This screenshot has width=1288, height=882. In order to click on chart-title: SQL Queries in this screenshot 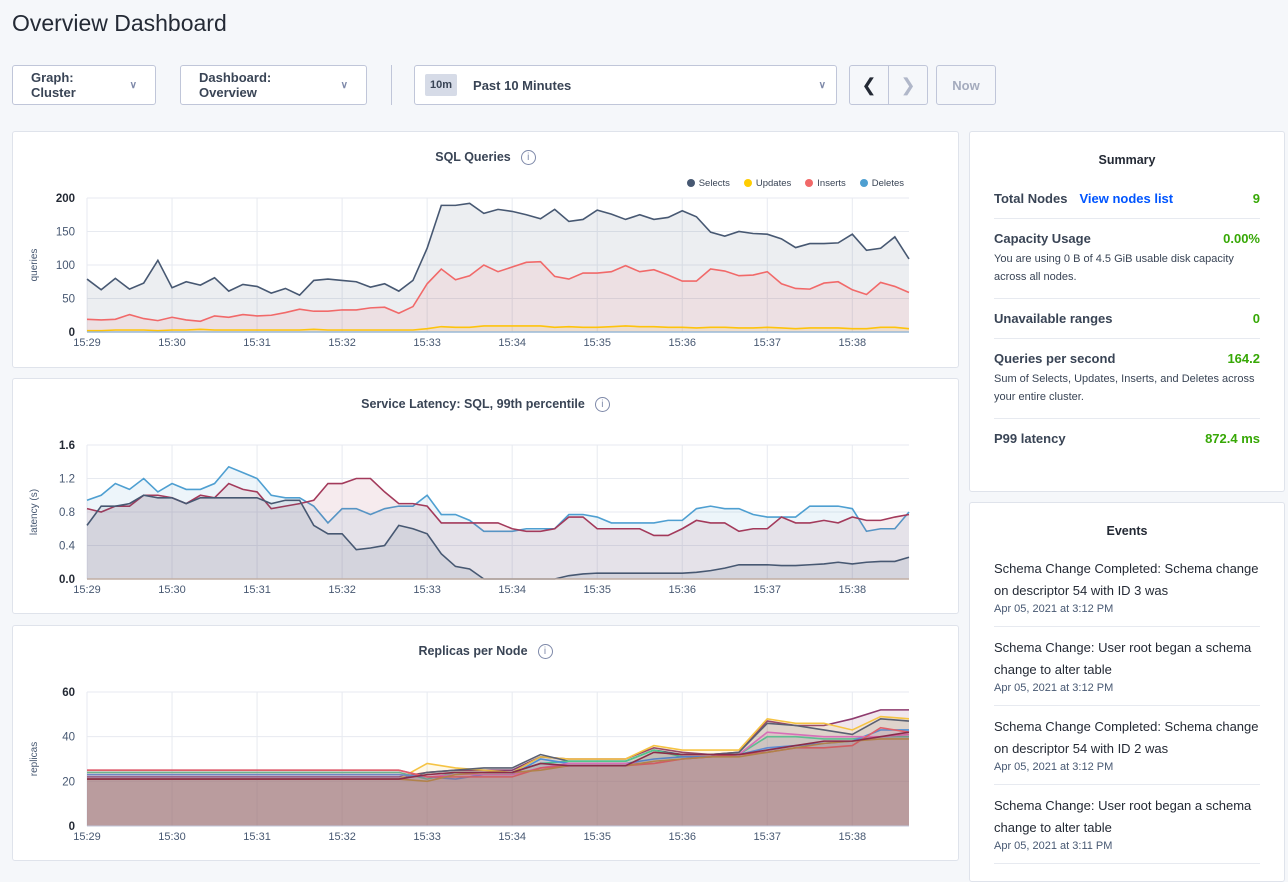, I will do `click(473, 157)`.